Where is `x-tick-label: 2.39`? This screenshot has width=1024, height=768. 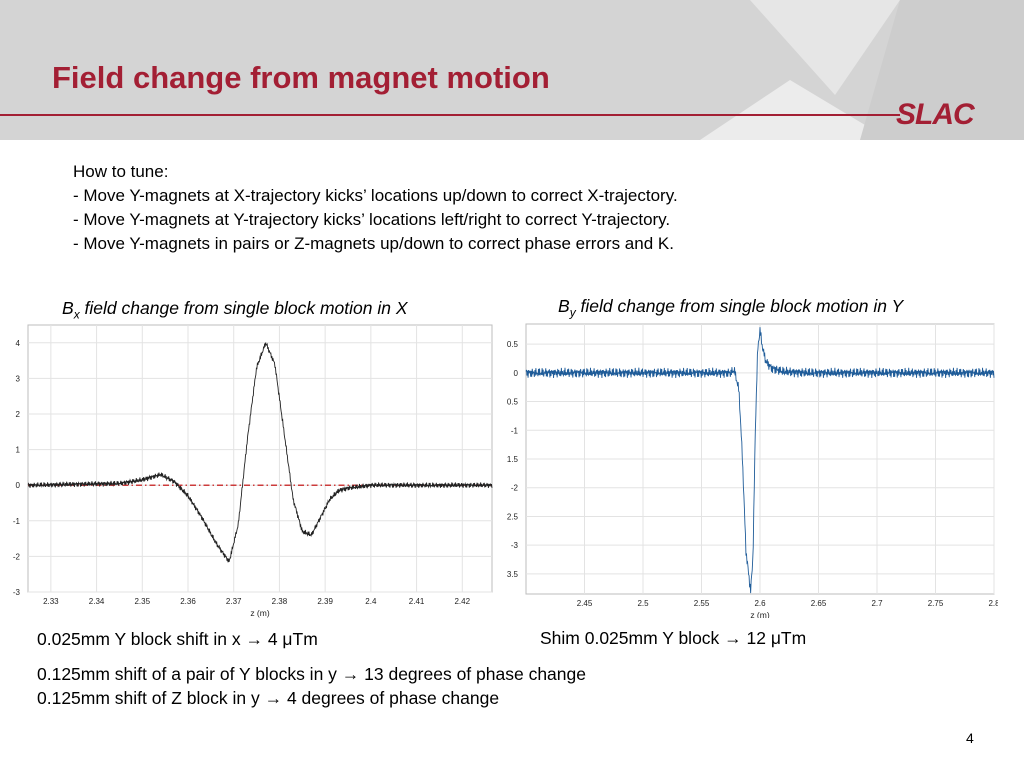
x-tick-label: 2.39 is located at coordinates (325, 601).